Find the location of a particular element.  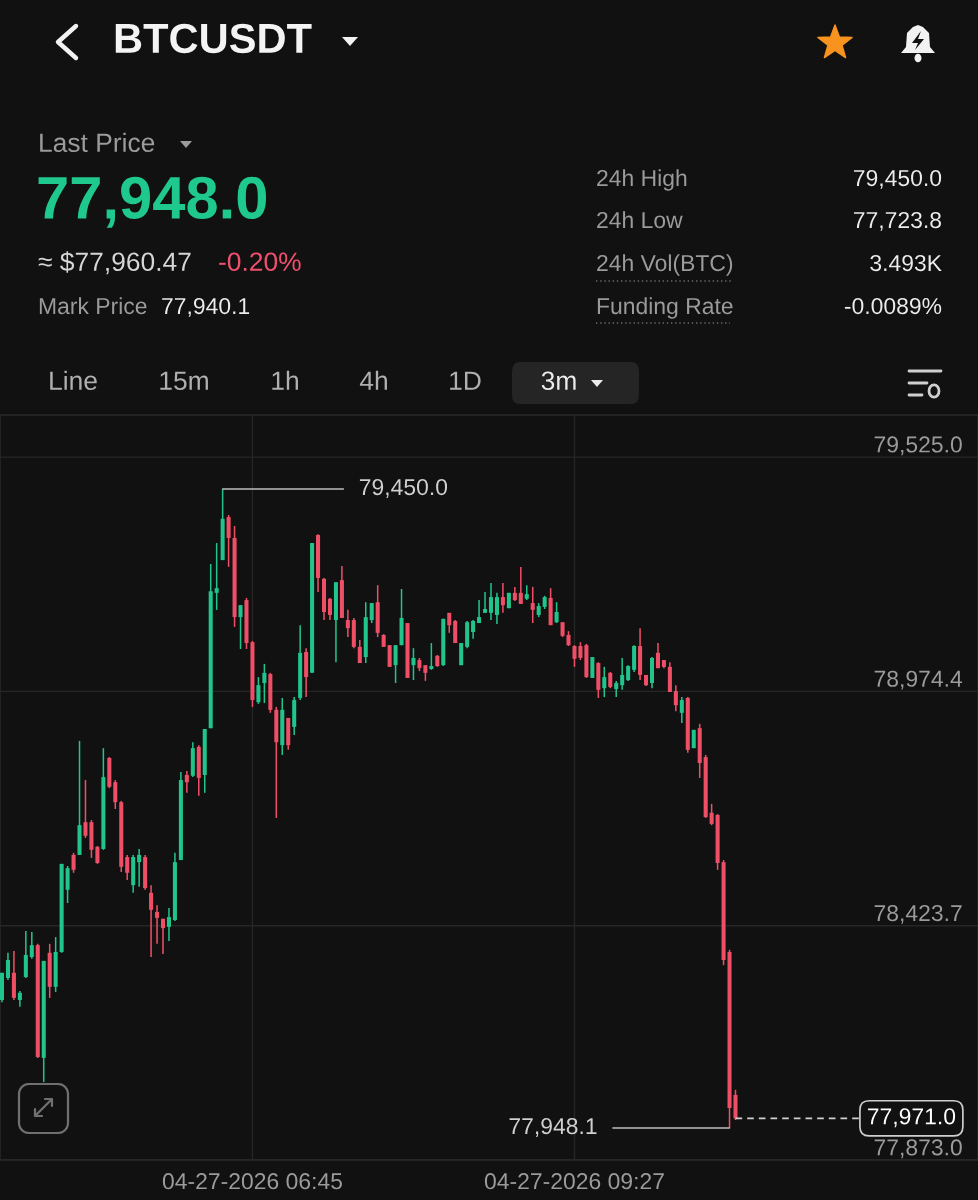

text: 1D is located at coordinates (465, 380).